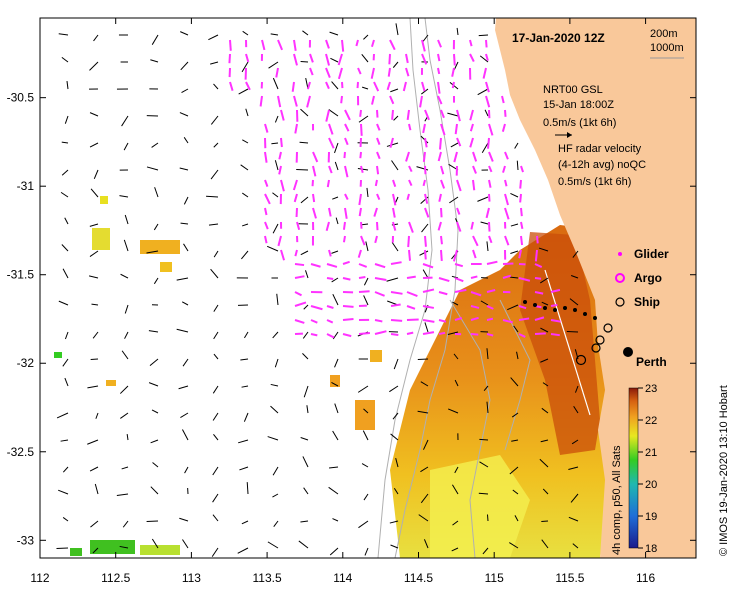 This screenshot has height=592, width=739. What do you see at coordinates (480, 506) in the screenshot?
I see `sst-yellow-core` at bounding box center [480, 506].